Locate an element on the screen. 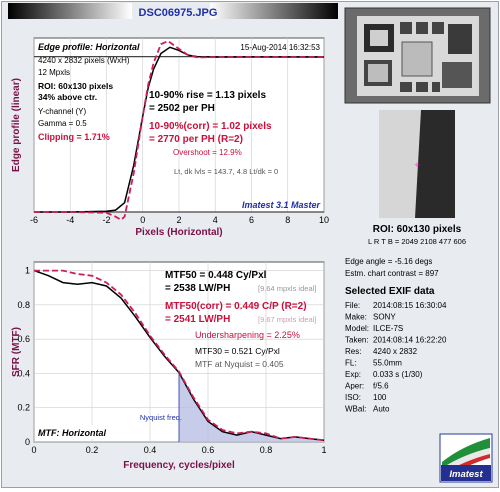  mtf-ytick-4: 0.8 is located at coordinates (23, 305).